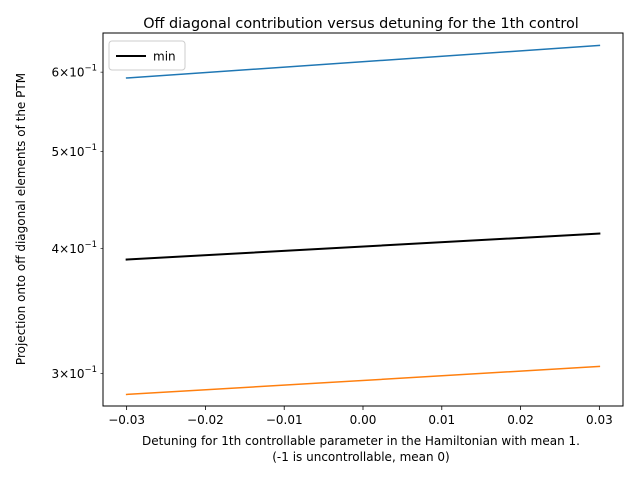 The width and height of the screenshot is (640, 480). Describe the element at coordinates (205, 420) in the screenshot. I see `x-tick-label: −0.02` at that location.